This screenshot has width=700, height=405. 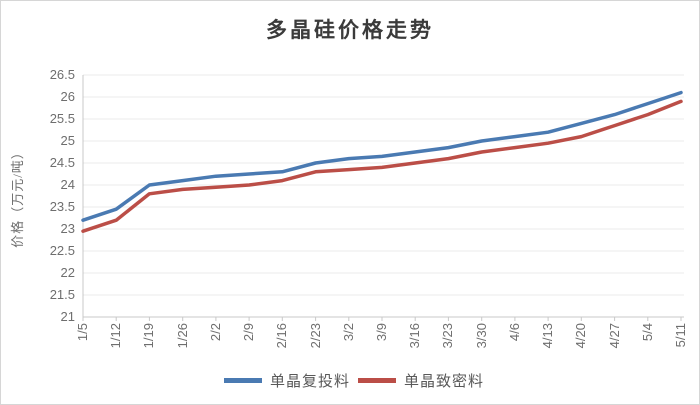 What do you see at coordinates (415, 336) in the screenshot?
I see `x-tick-label: 3/16` at bounding box center [415, 336].